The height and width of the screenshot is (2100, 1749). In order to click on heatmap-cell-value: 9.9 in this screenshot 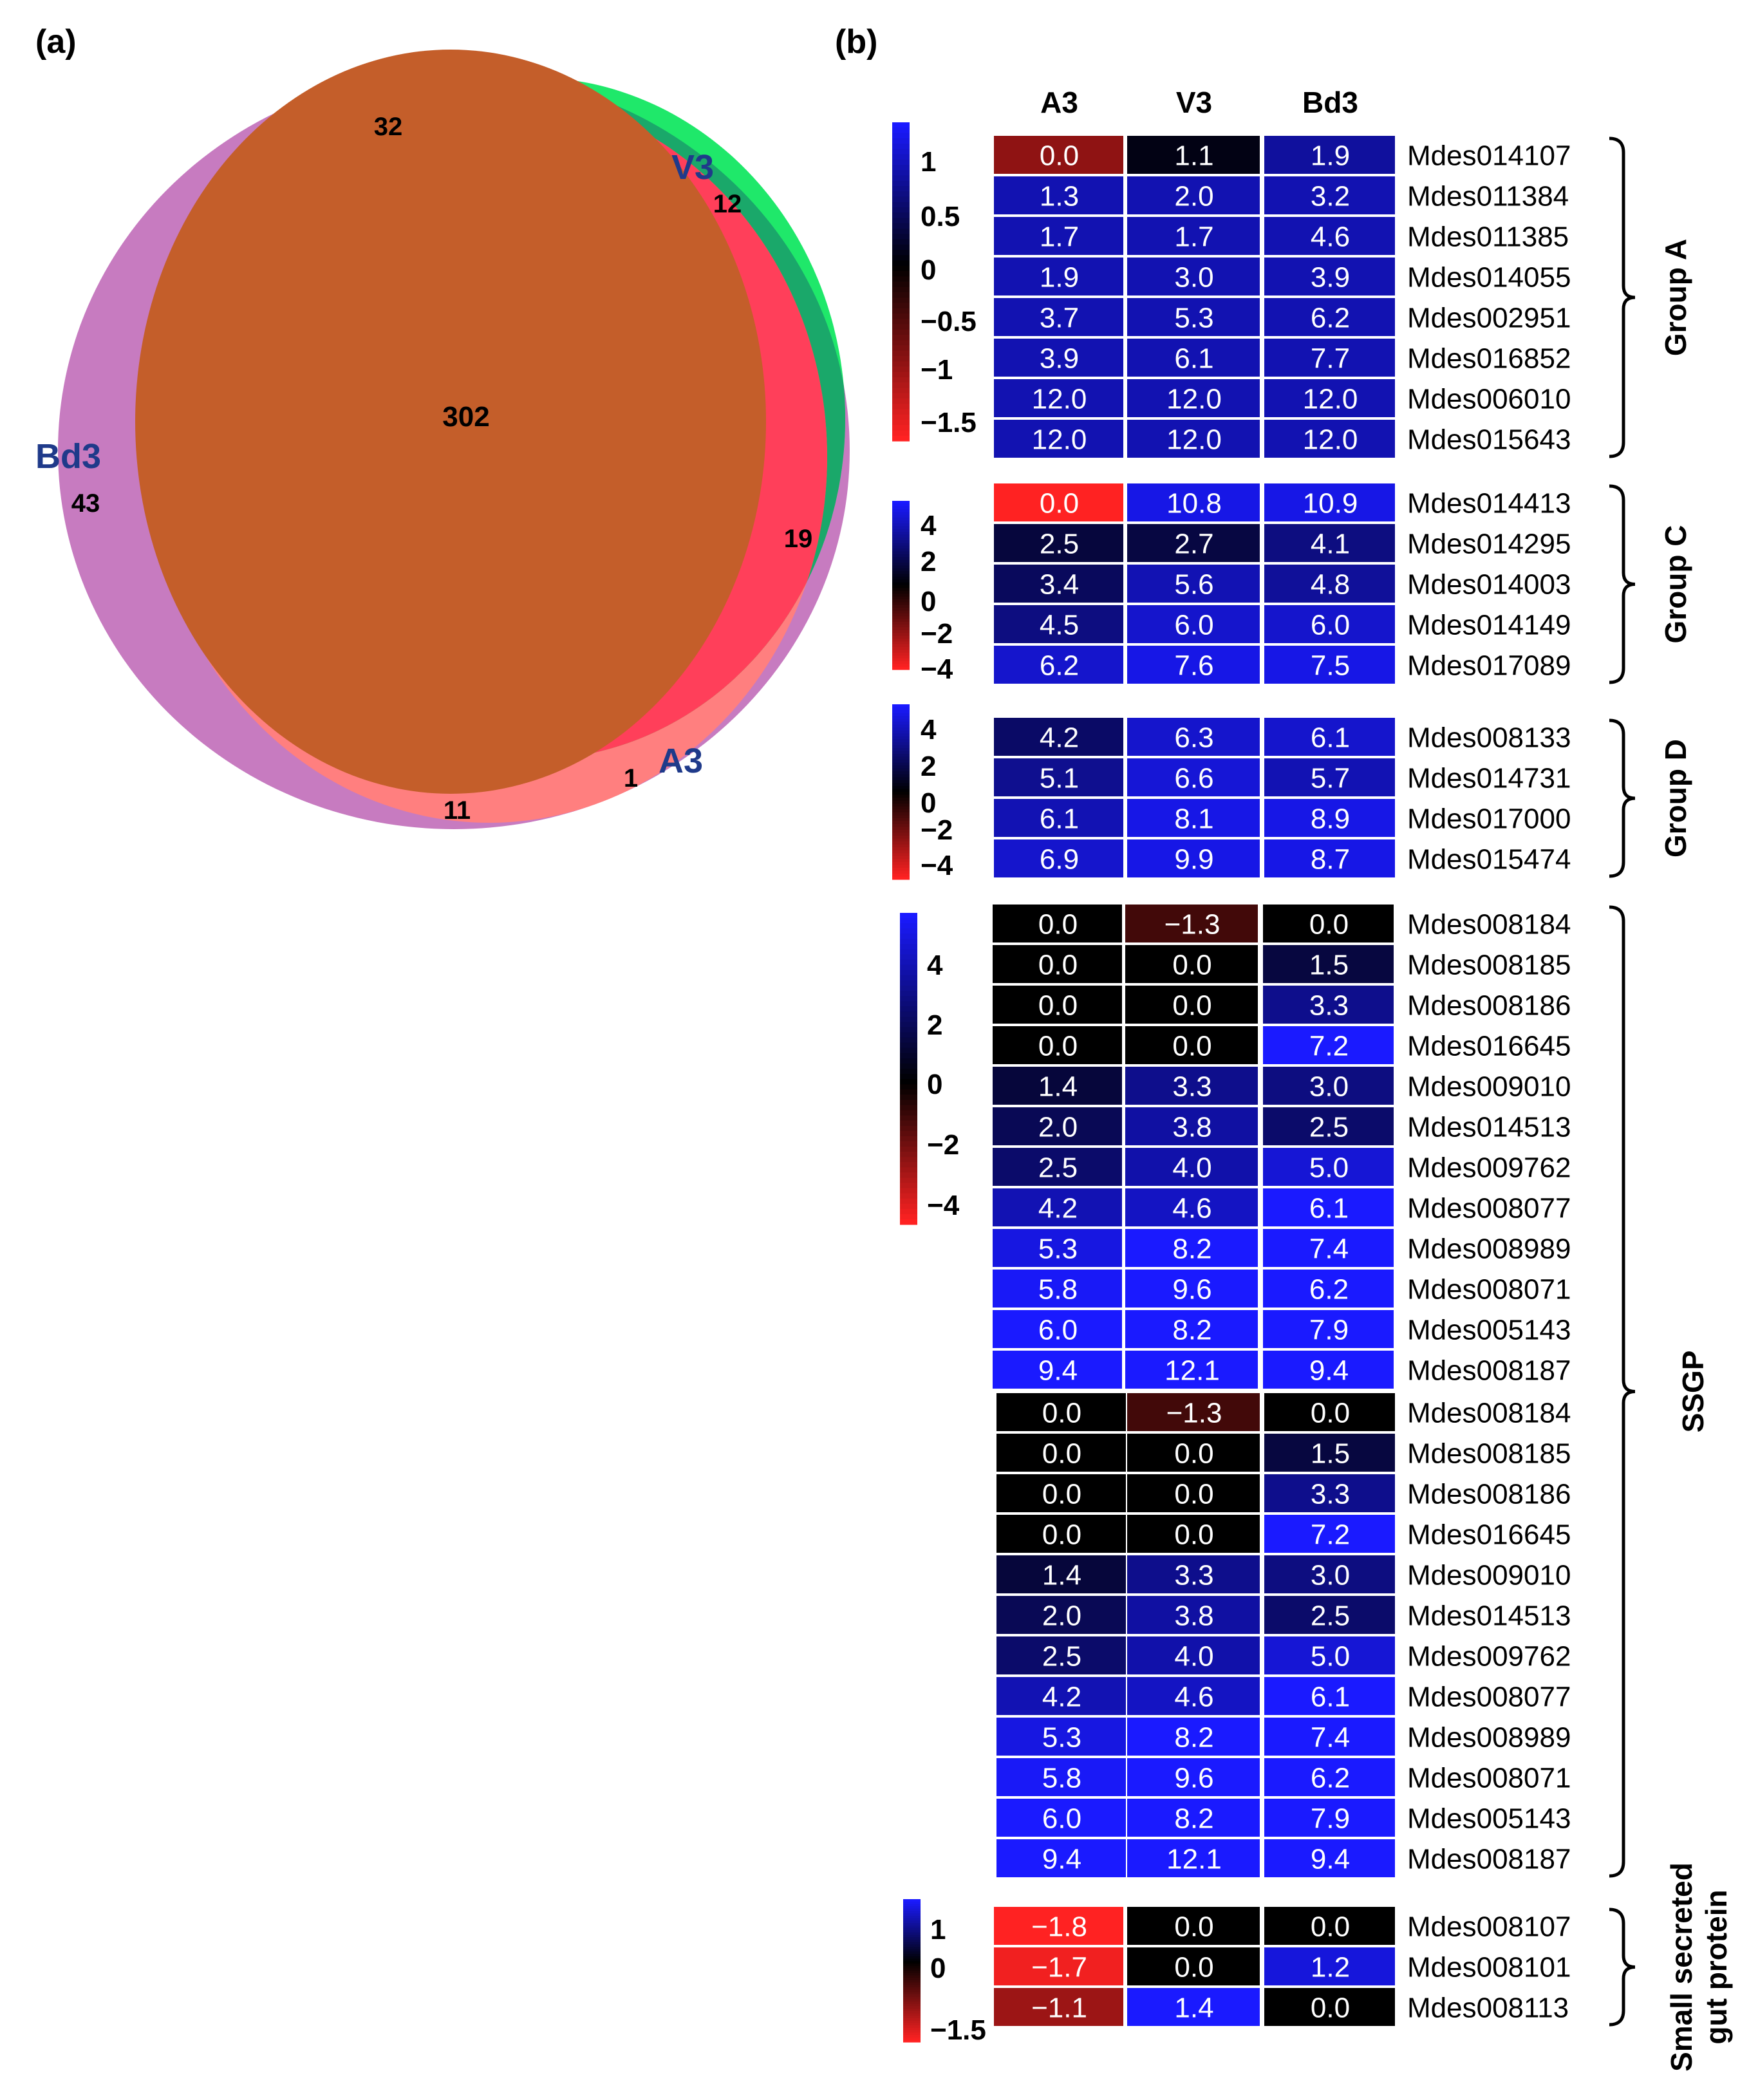, I will do `click(1193, 860)`.